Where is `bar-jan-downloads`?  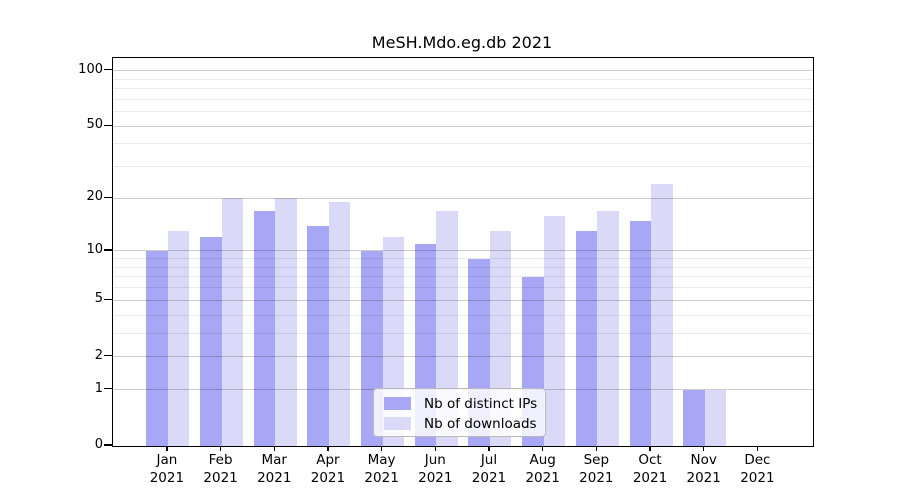 bar-jan-downloads is located at coordinates (178, 338).